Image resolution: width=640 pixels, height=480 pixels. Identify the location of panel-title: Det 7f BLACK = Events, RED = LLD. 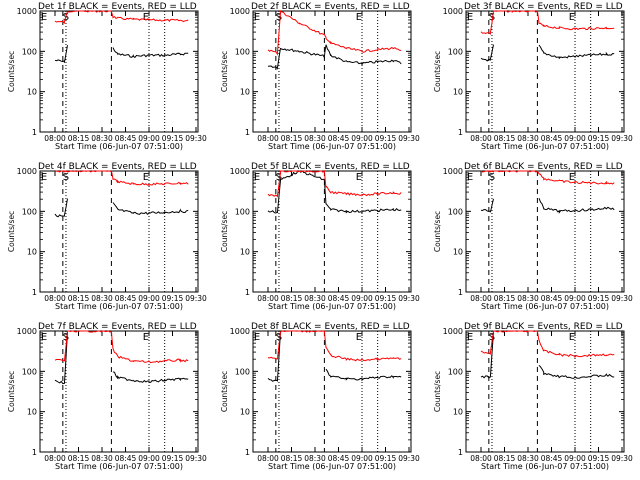
(117, 327).